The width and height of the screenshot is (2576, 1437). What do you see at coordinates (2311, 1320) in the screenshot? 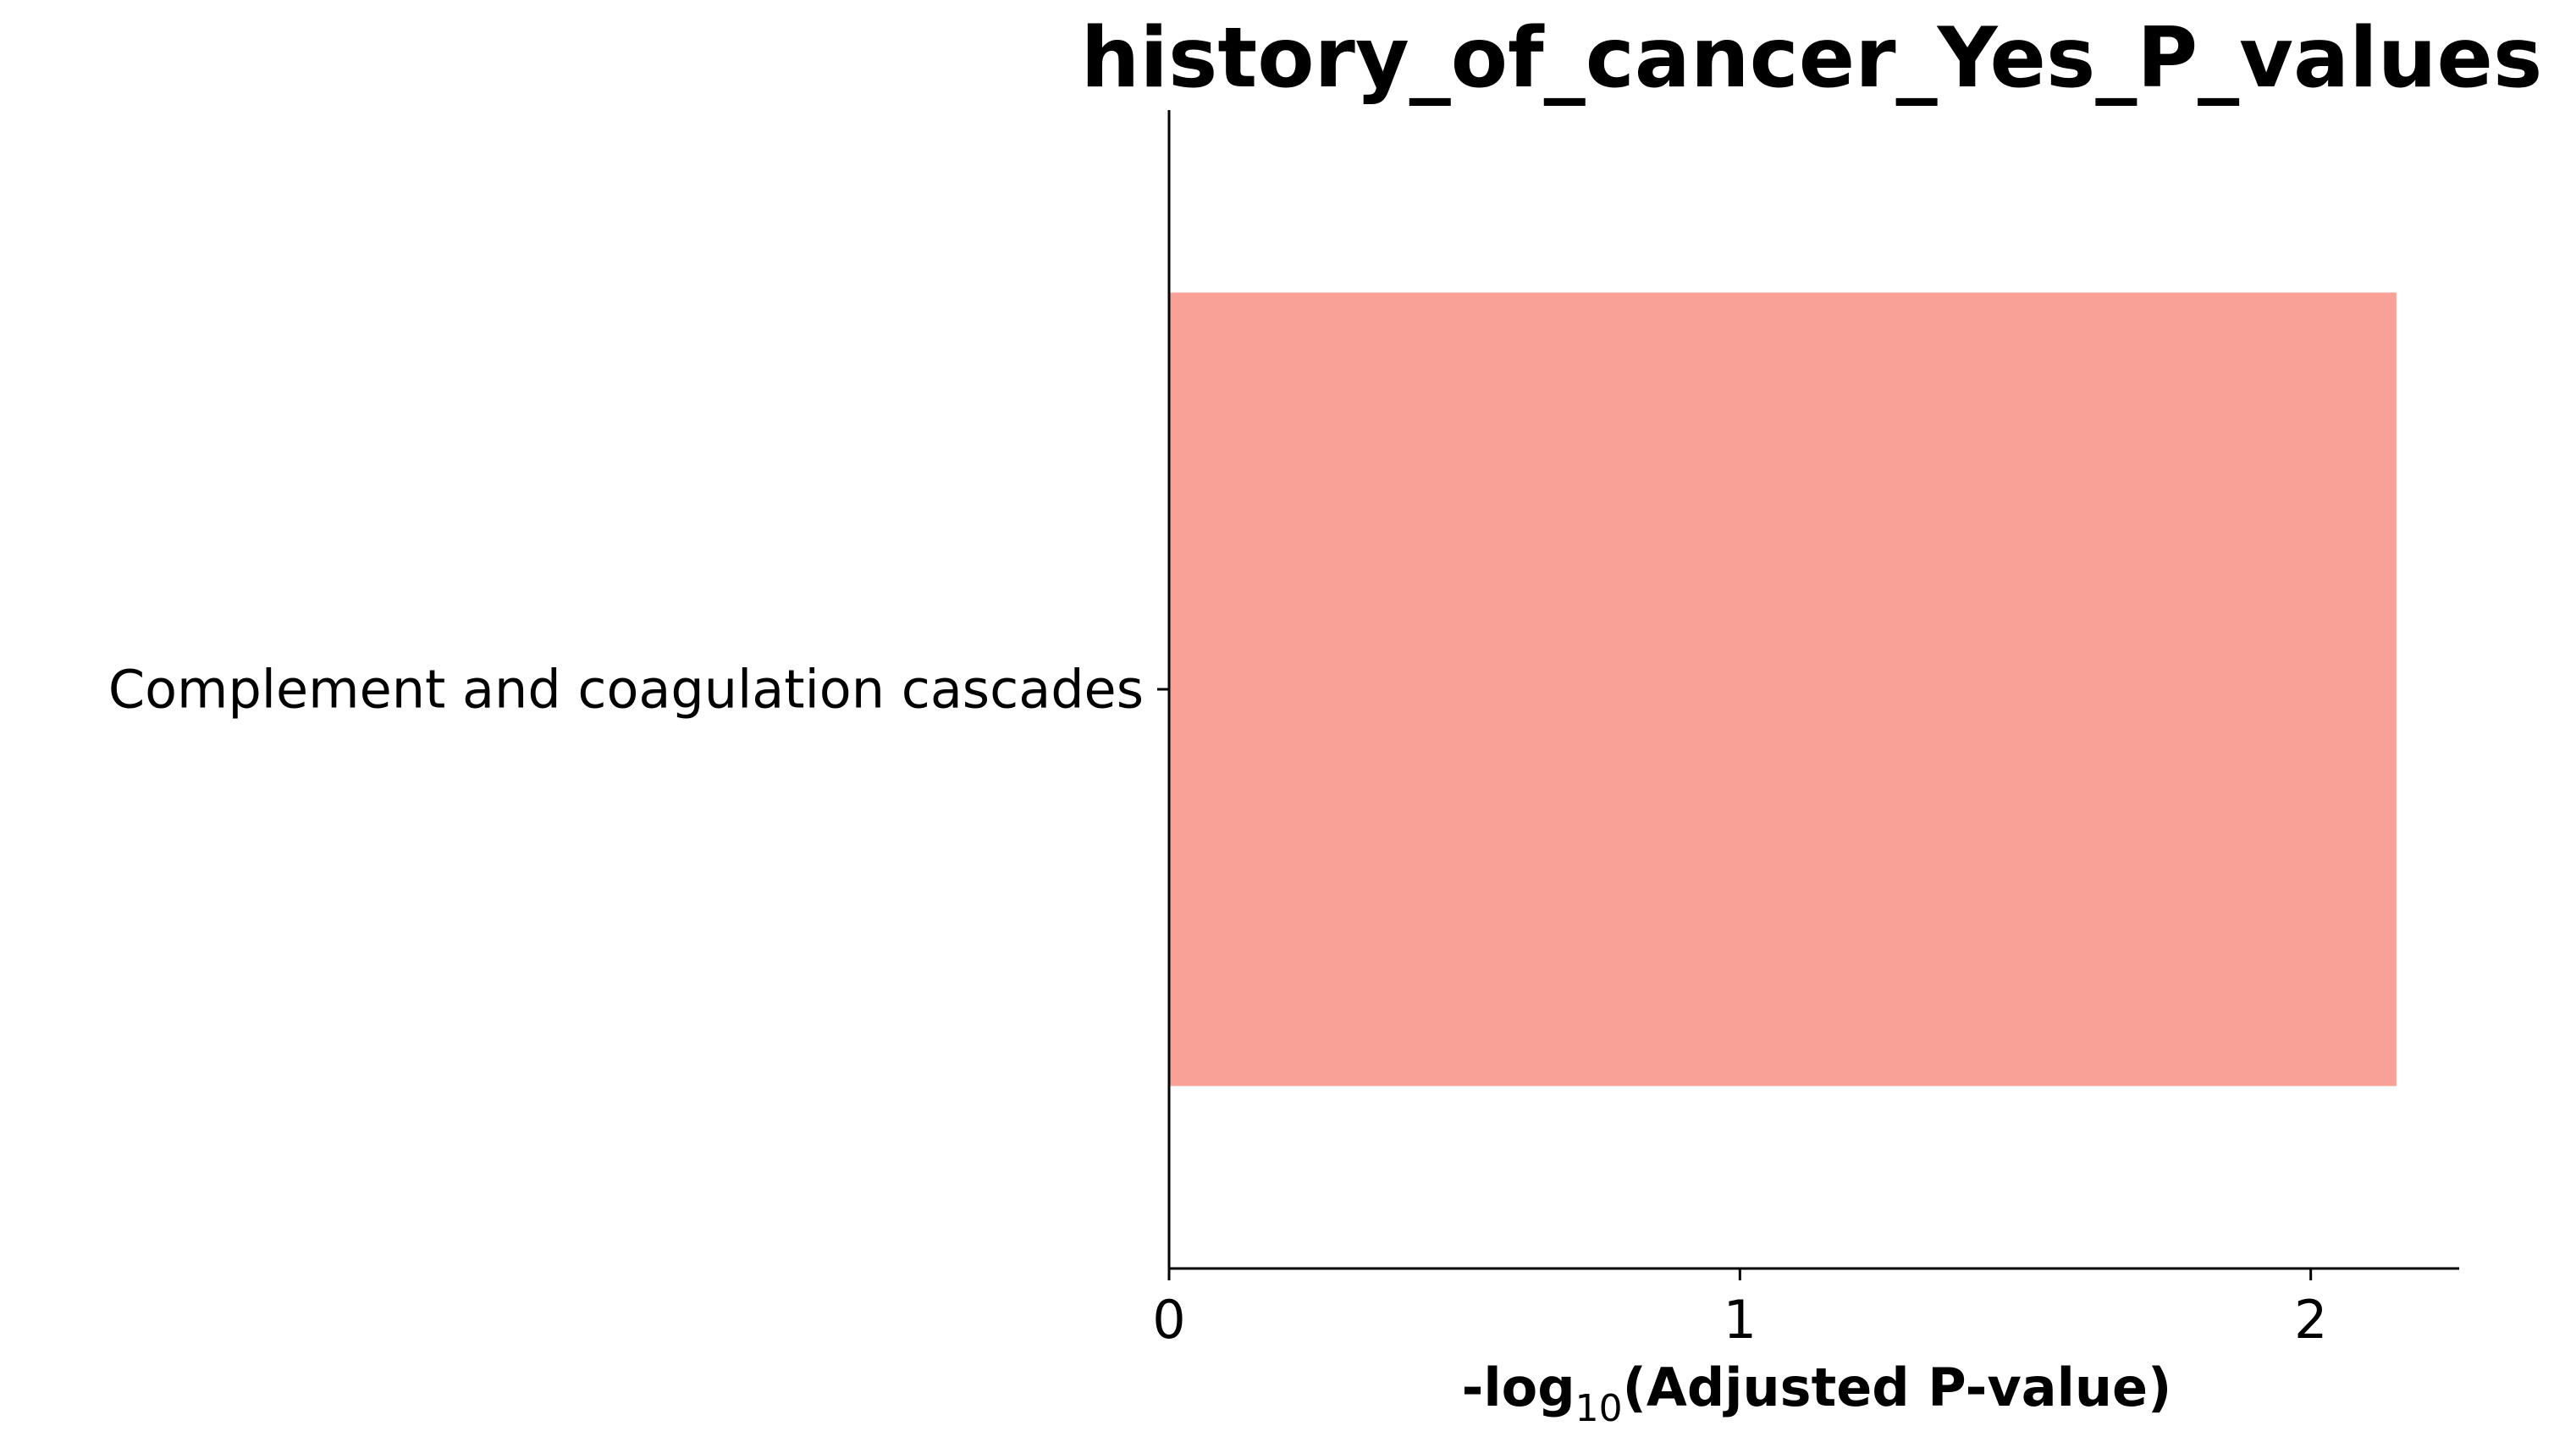
I see `x-tick-label-2: 2` at bounding box center [2311, 1320].